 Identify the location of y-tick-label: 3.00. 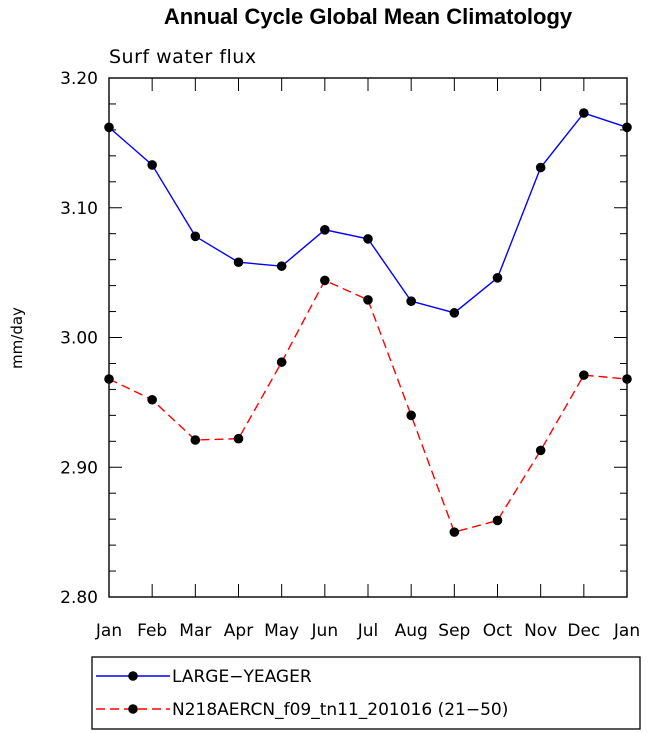
(79, 339).